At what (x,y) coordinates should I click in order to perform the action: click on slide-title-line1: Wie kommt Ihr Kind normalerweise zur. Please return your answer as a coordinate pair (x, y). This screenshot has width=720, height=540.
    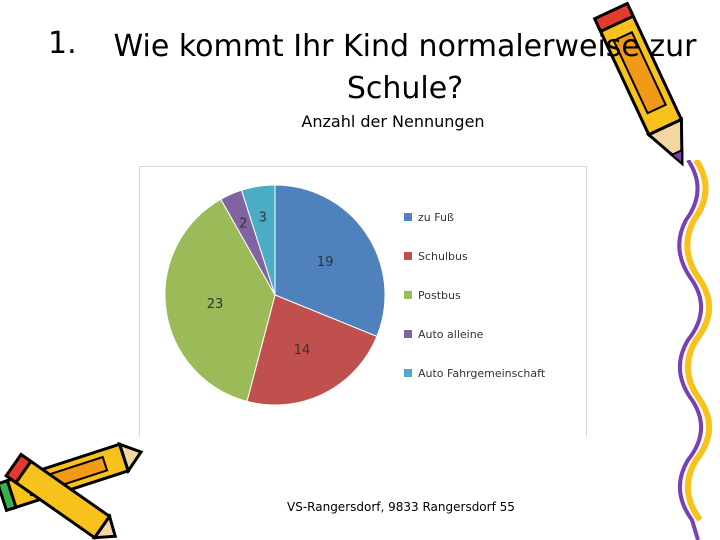
    Looking at the image, I should click on (405, 46).